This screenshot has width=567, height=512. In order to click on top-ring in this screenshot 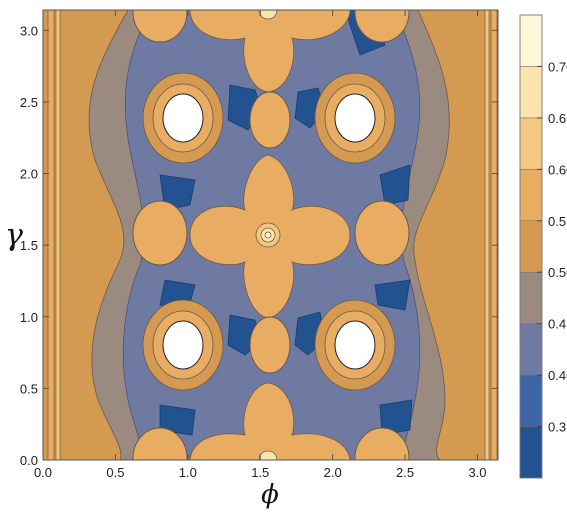, I will do `click(268, 15)`.